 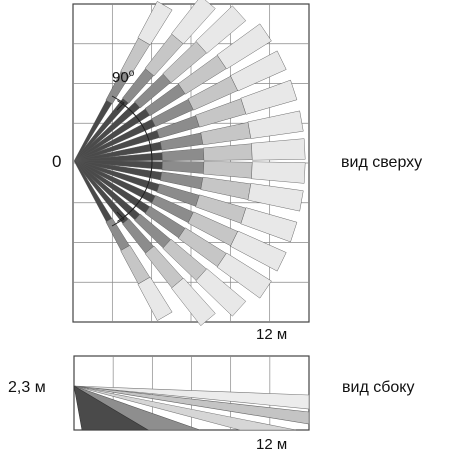 I want to click on side-range-label: 12 м, so click(x=271, y=444).